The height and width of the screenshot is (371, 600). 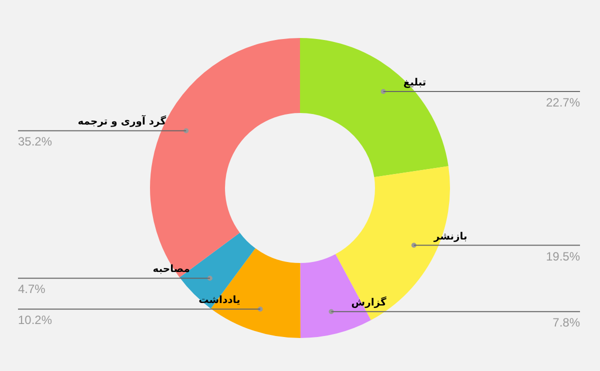 I want to click on data-label: 7.8%, so click(x=566, y=323).